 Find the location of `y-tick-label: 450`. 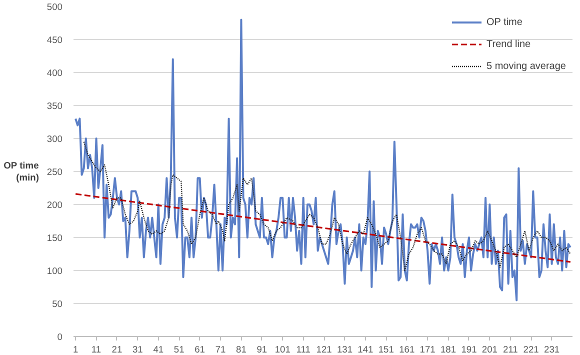

y-tick-label: 450 is located at coordinates (54, 40).